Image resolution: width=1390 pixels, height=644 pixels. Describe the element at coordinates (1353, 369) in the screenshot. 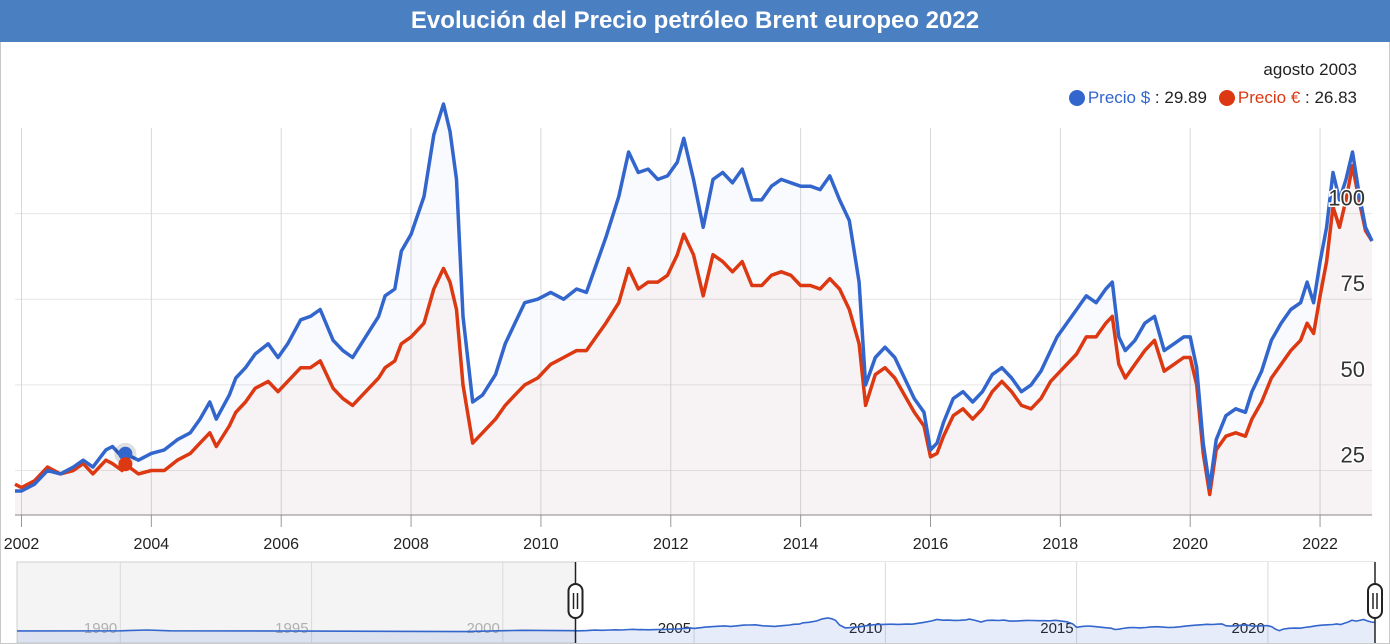

I see `y-tick-label-50: 50` at that location.